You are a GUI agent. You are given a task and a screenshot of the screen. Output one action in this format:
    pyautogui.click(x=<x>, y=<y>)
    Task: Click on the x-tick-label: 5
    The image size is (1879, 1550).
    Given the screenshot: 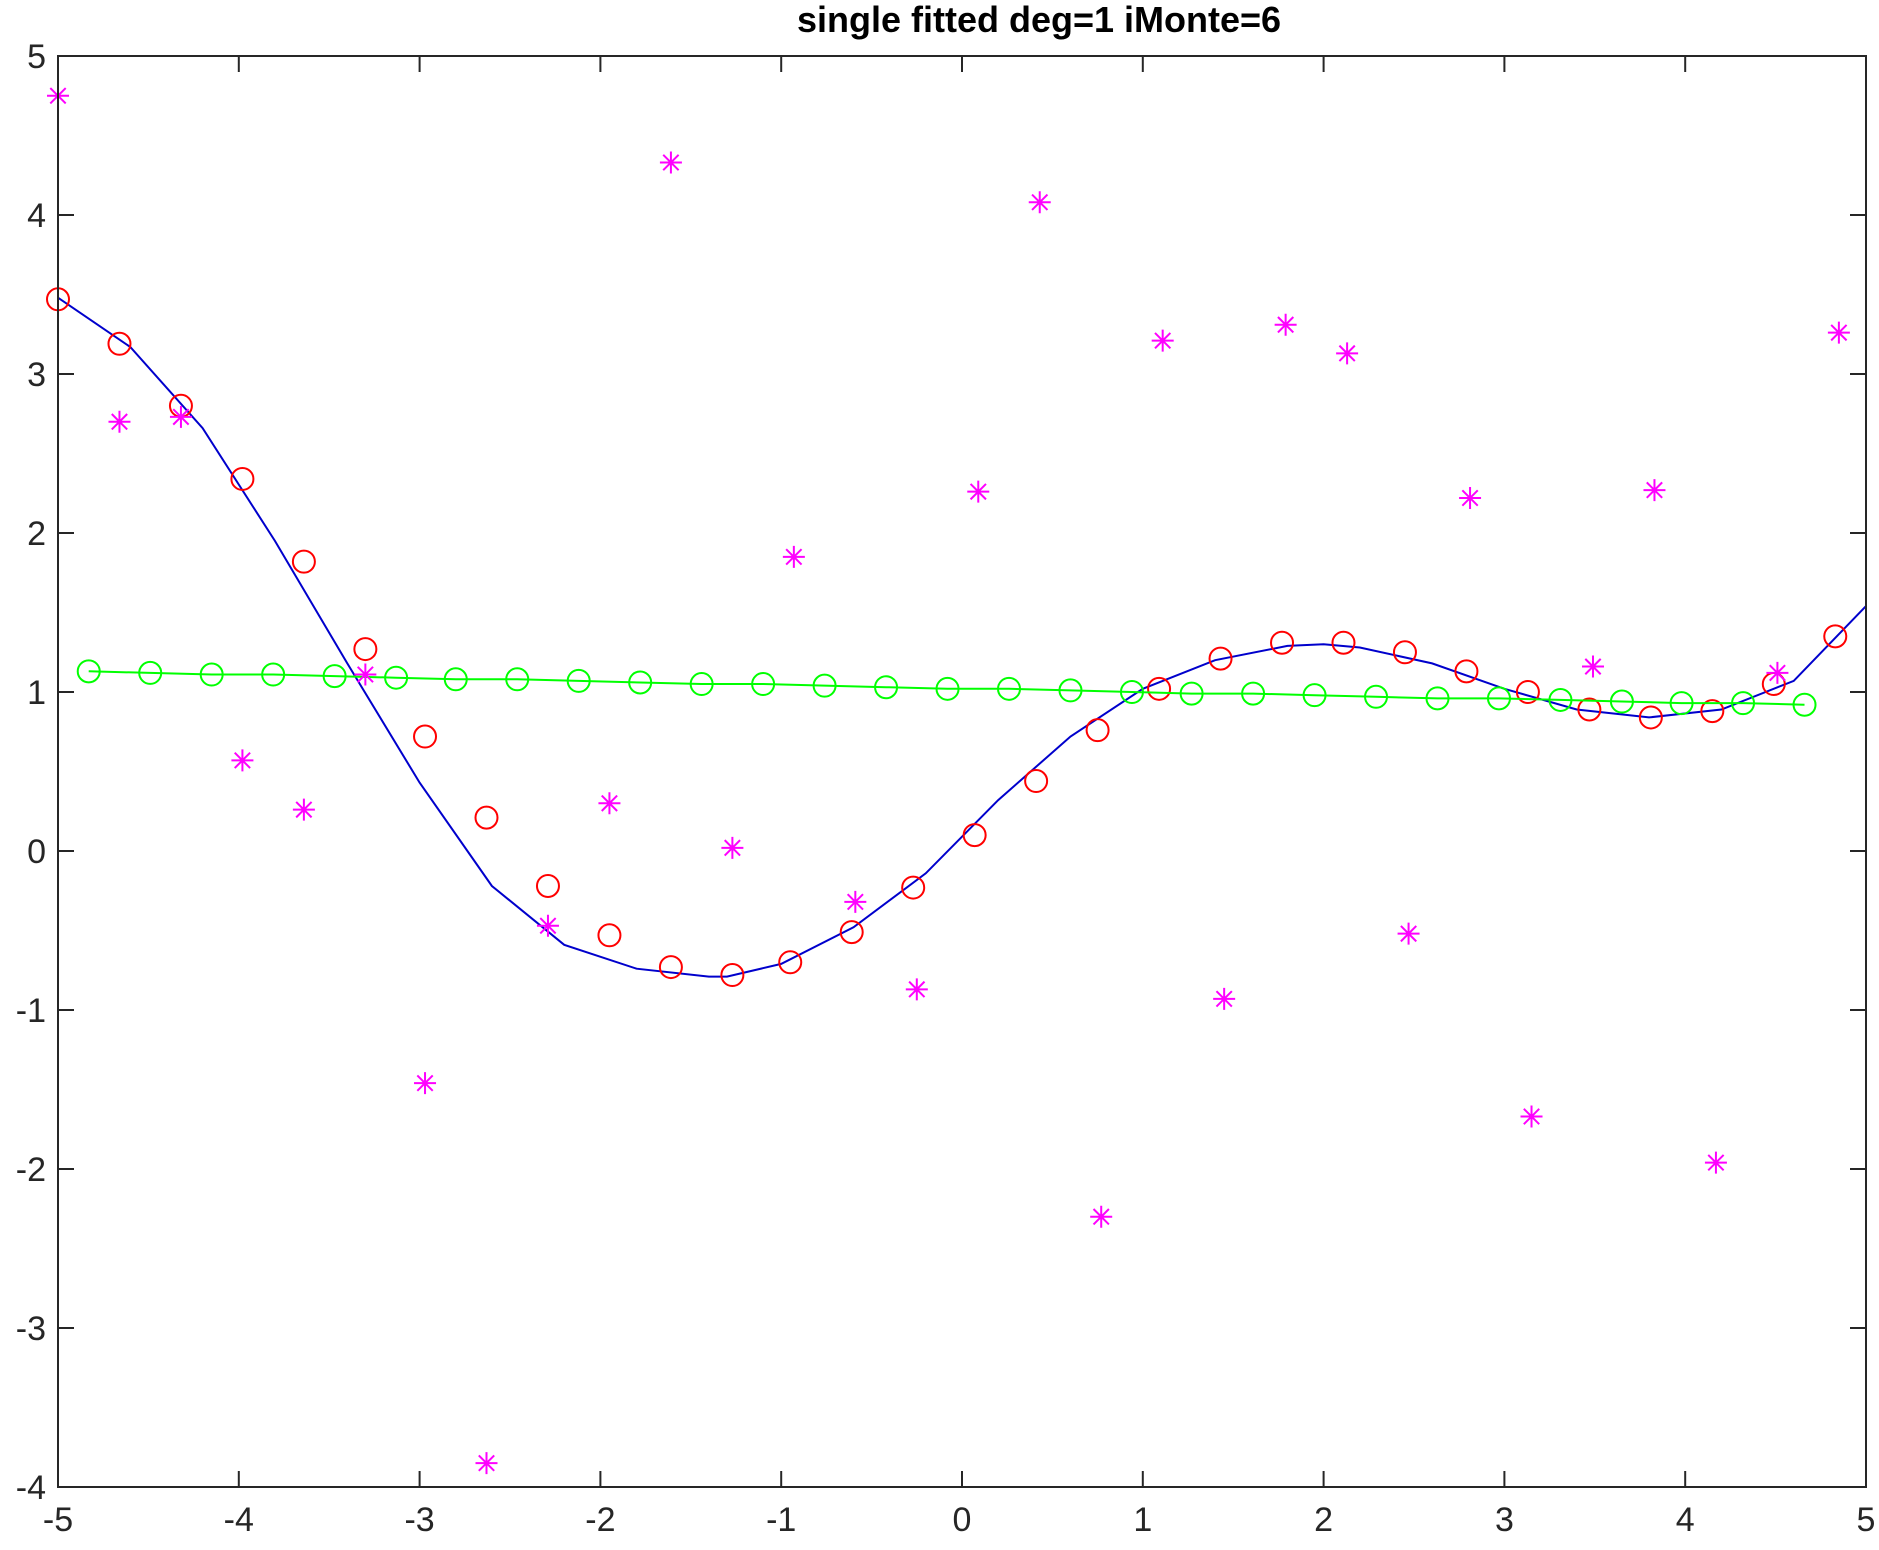 What is the action you would take?
    pyautogui.click(x=1866, y=1520)
    